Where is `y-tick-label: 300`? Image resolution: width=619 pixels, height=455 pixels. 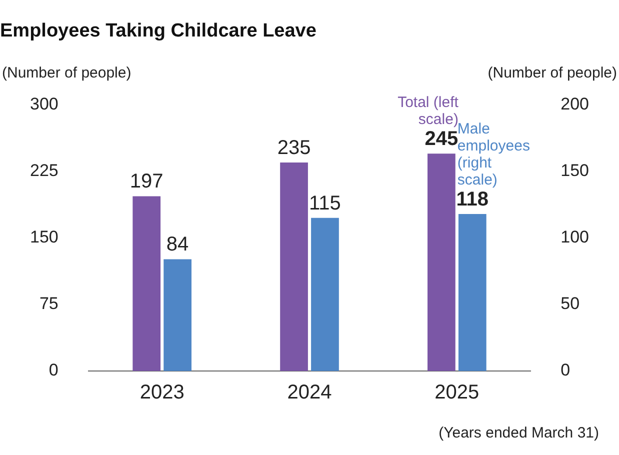 y-tick-label: 300 is located at coordinates (44, 104).